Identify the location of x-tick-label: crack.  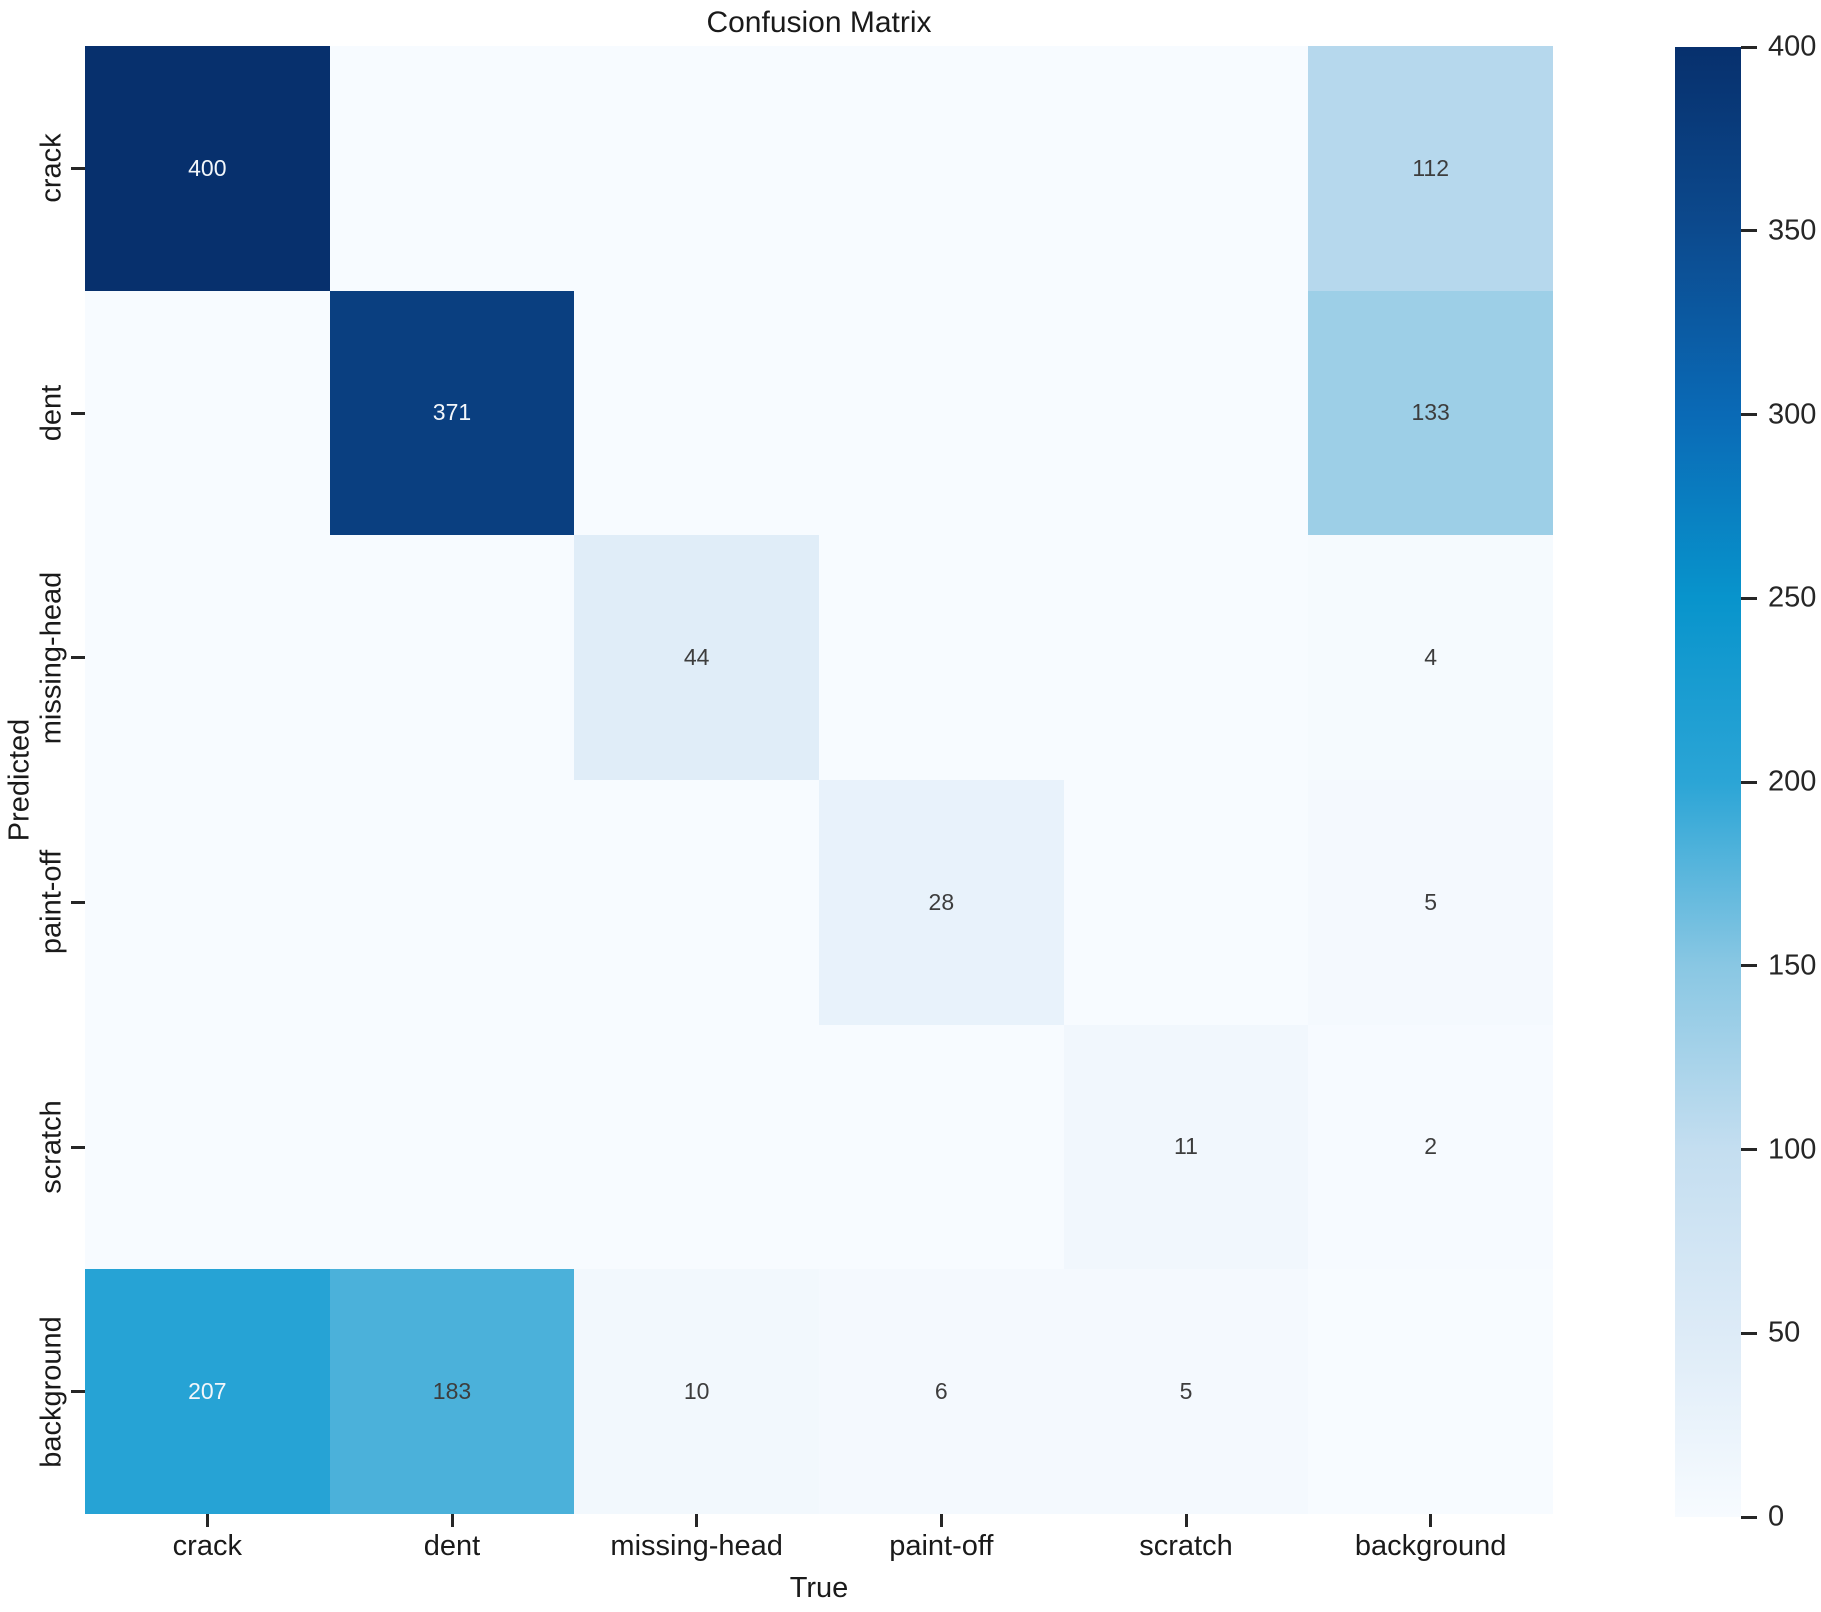
(207, 1546).